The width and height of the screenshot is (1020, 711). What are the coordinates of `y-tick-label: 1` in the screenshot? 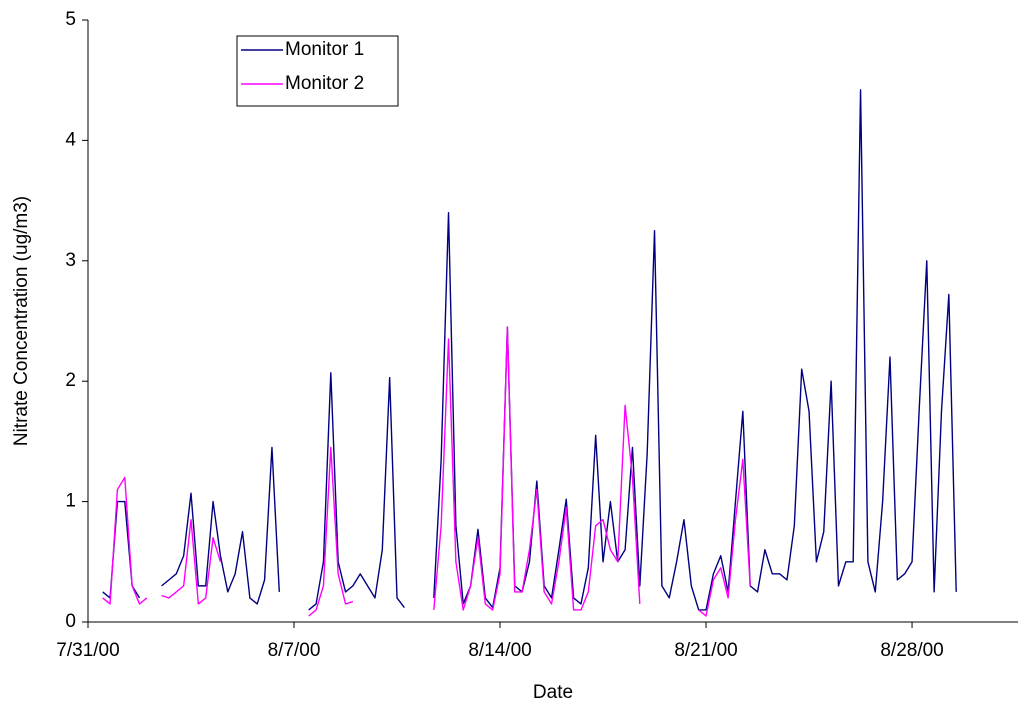 It's located at (70, 501).